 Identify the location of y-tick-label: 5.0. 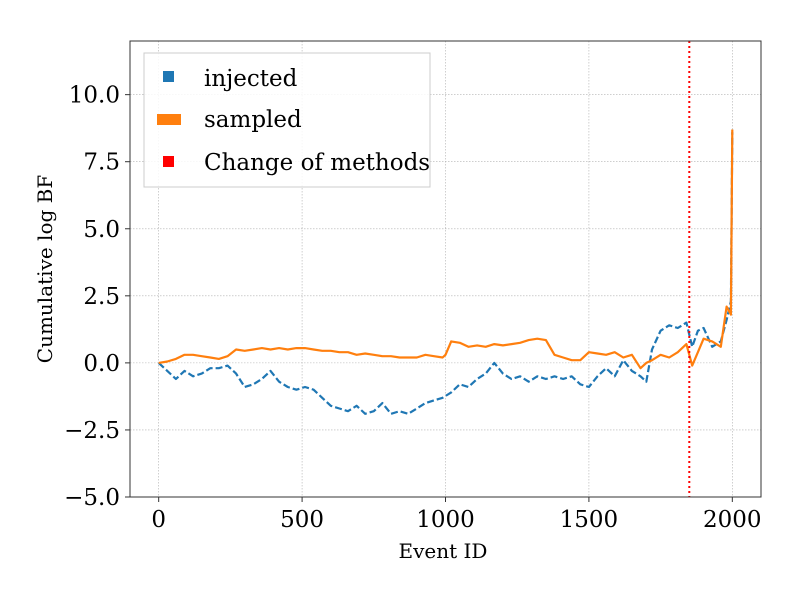
(101, 230).